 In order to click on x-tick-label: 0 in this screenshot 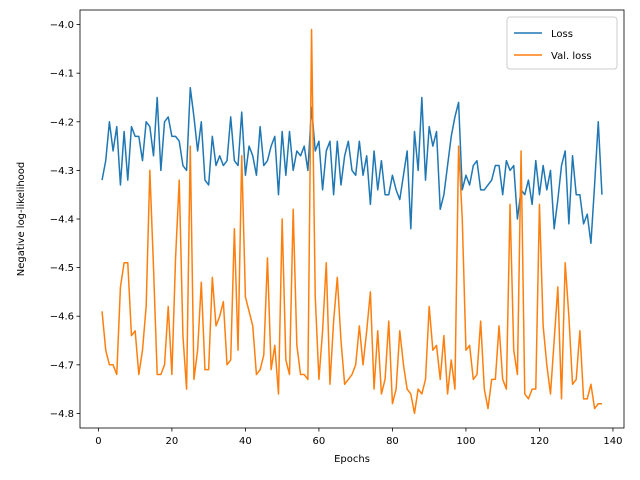, I will do `click(98, 441)`.